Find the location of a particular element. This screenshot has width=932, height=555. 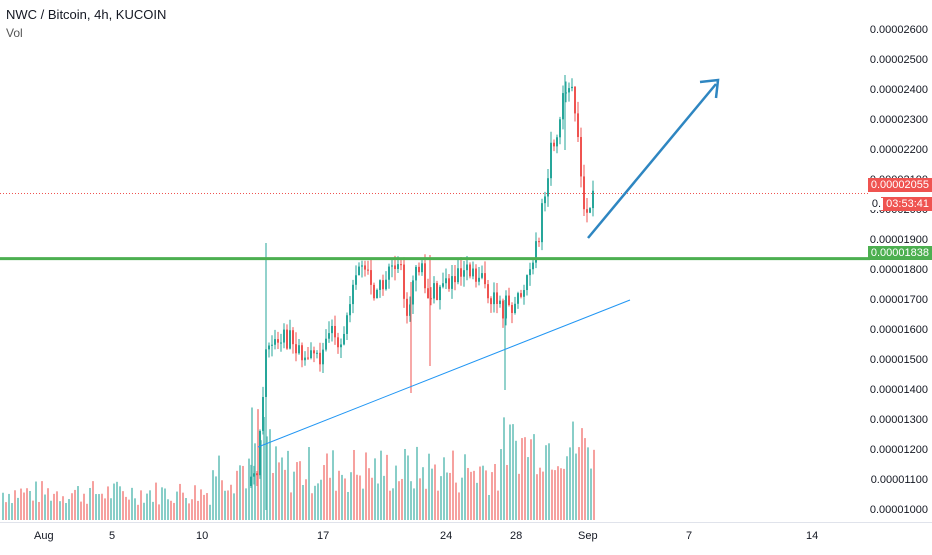

date-tick-label: 7 is located at coordinates (689, 536).